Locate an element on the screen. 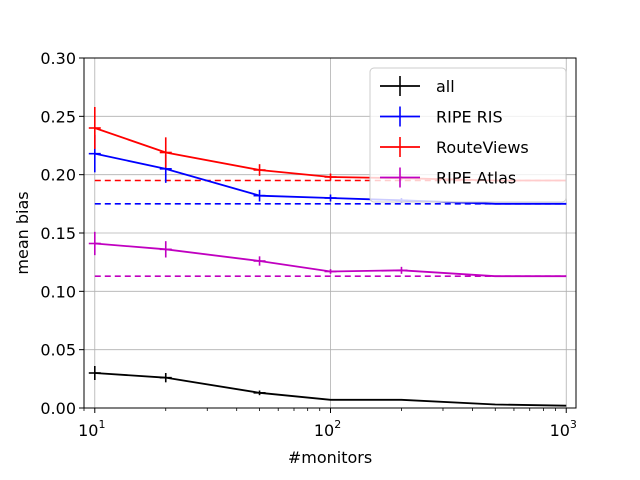 Image resolution: width=640 pixels, height=480 pixels. x-axis-label: #monitors is located at coordinates (330, 457).